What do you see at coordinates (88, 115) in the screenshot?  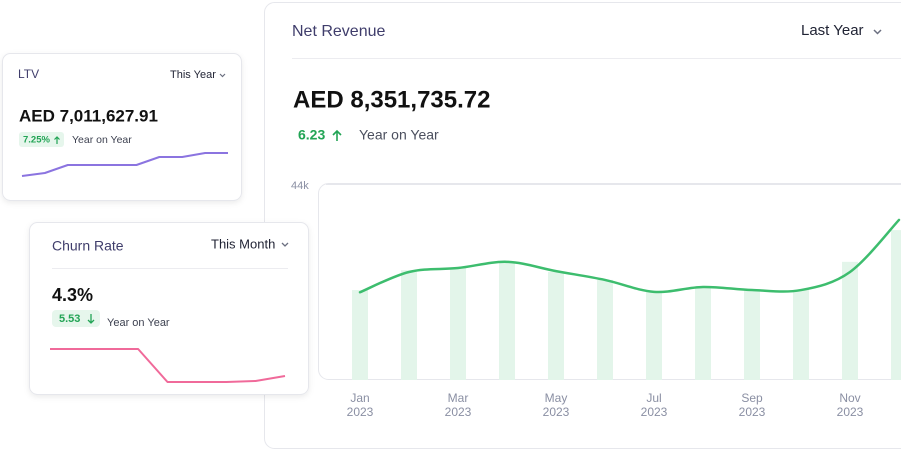 I see `amount: AED 7,011,627.91` at bounding box center [88, 115].